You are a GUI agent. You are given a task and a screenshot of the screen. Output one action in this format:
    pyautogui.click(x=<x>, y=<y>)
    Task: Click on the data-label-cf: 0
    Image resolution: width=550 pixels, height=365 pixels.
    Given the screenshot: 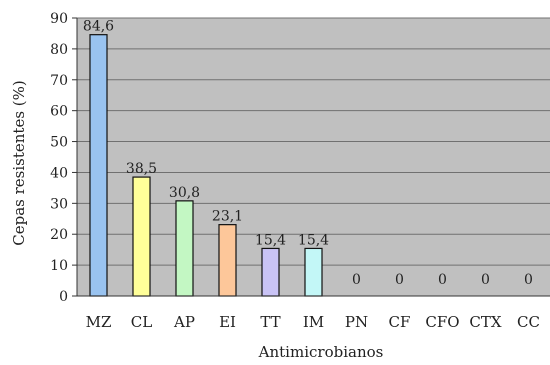 What is the action you would take?
    pyautogui.click(x=399, y=280)
    